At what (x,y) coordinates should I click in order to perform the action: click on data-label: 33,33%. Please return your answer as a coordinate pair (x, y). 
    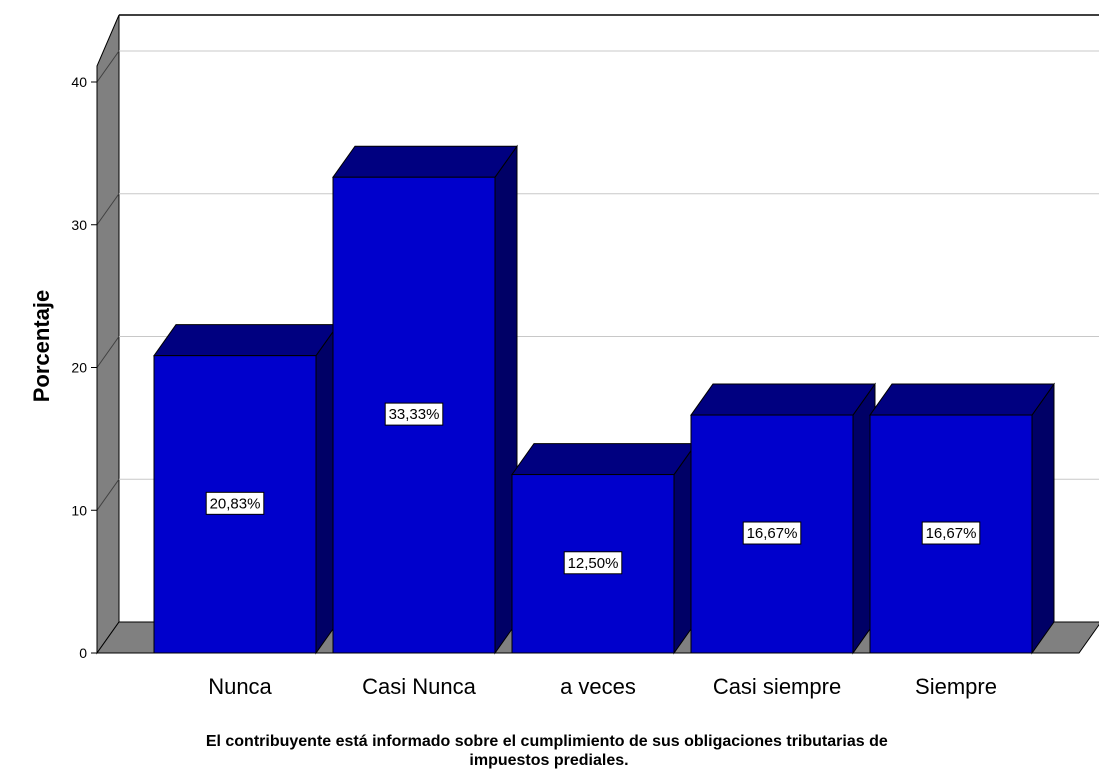
    Looking at the image, I should click on (414, 414).